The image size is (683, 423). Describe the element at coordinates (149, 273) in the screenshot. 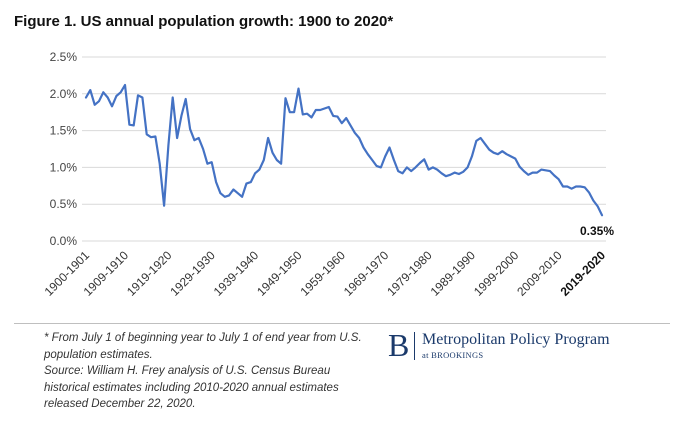

I see `x-tick-label: 1919-1920` at that location.